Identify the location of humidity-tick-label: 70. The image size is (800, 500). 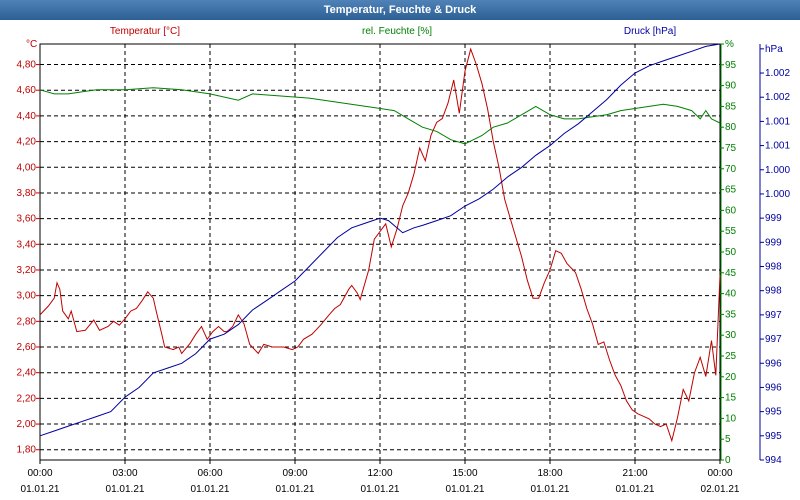
(731, 169).